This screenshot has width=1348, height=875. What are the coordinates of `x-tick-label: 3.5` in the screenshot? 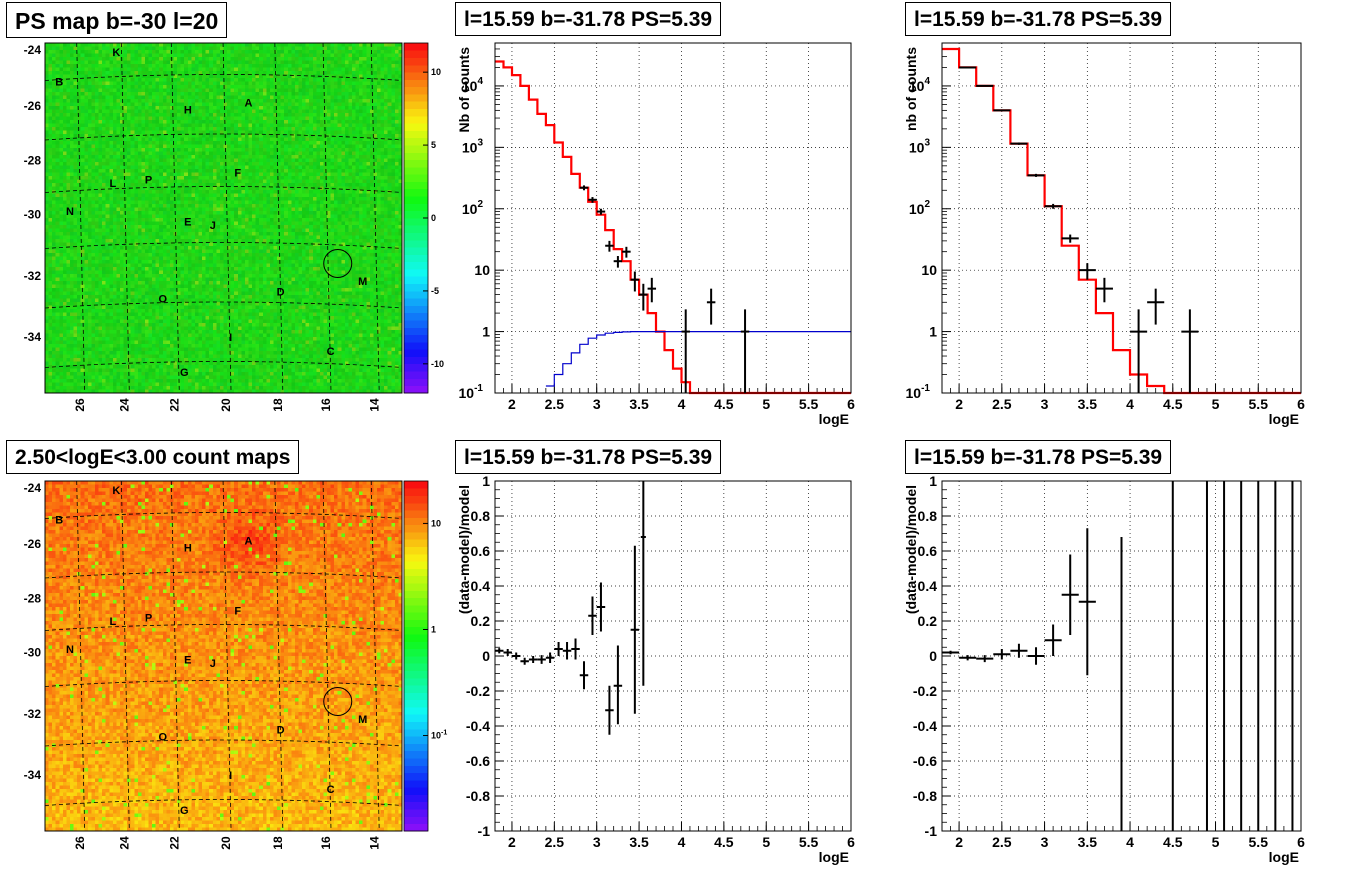 It's located at (1088, 404).